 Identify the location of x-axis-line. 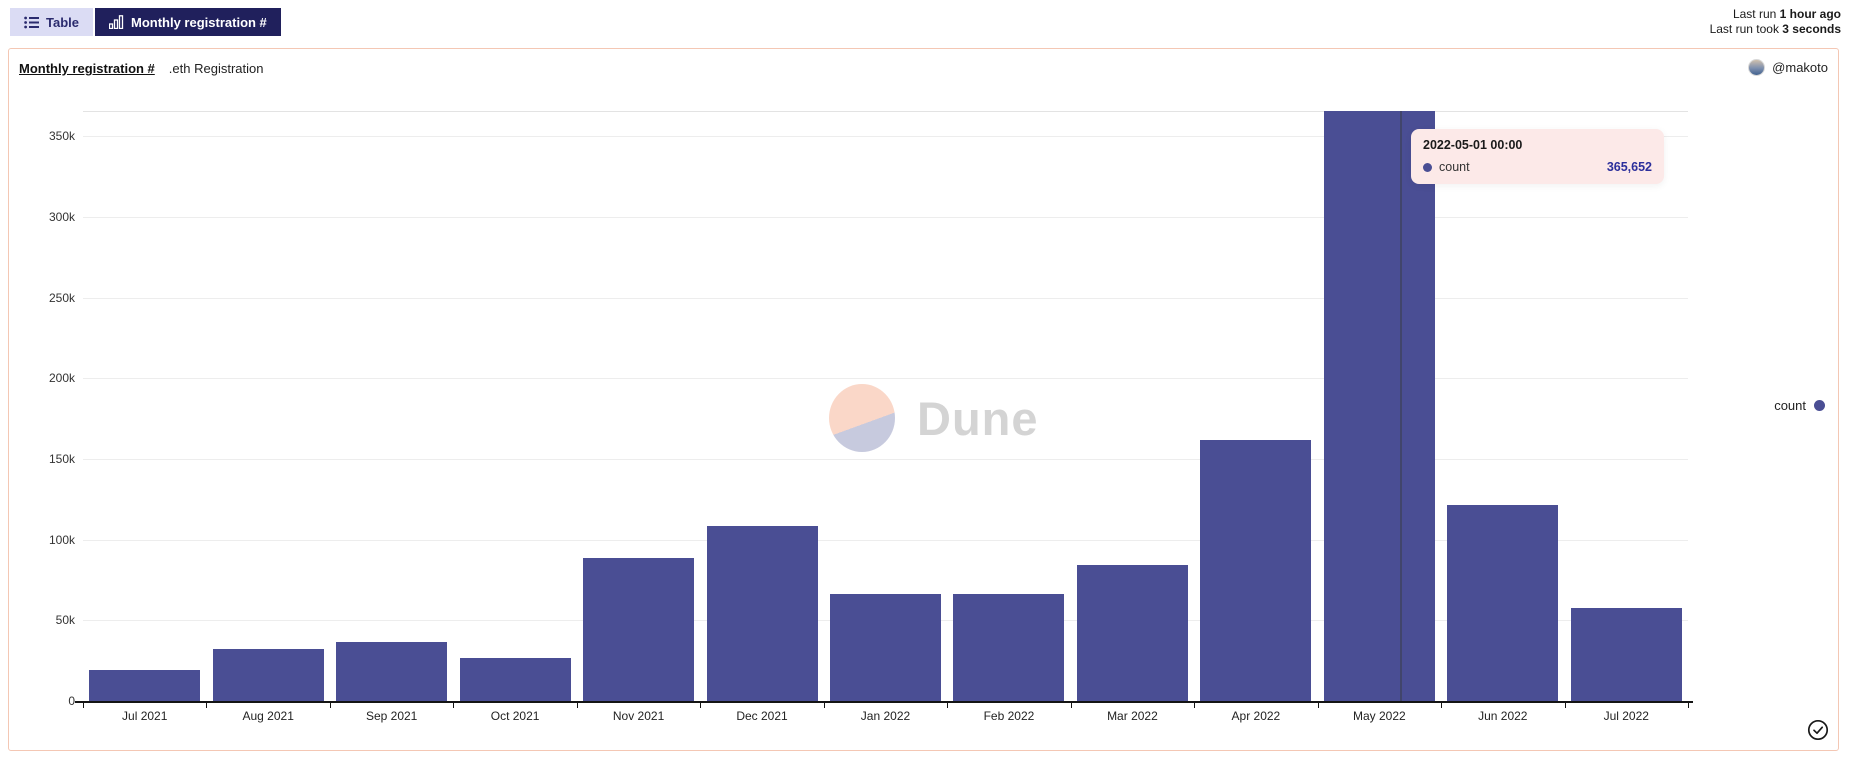
(884, 702).